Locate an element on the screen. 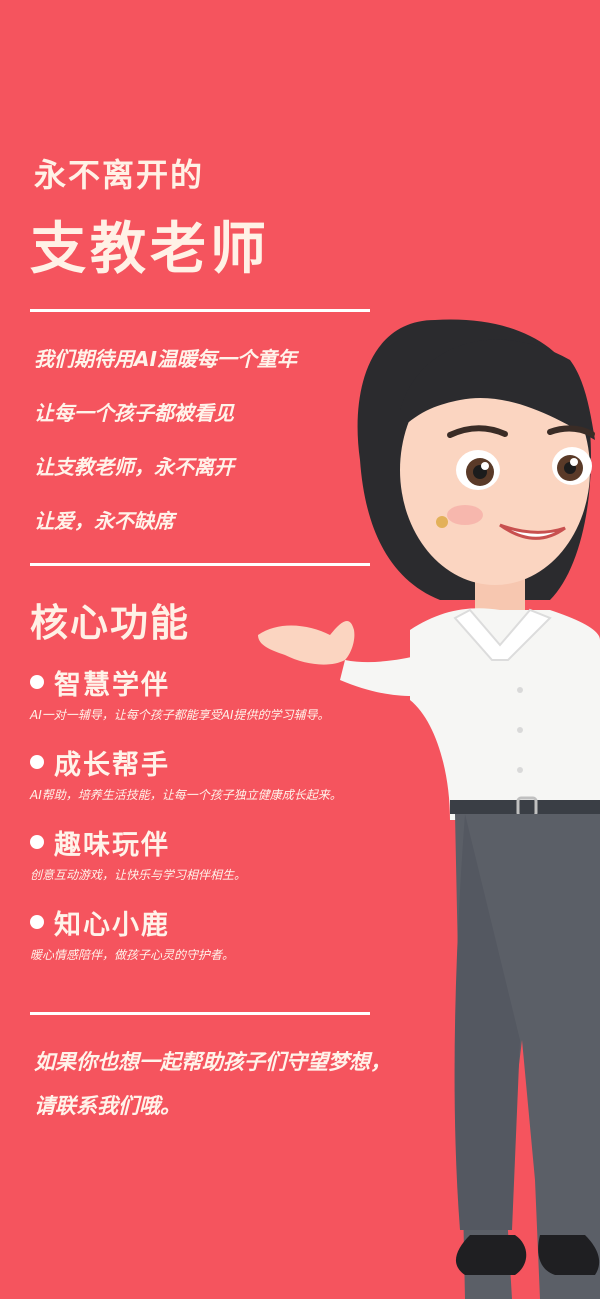 The height and width of the screenshot is (1299, 600). mission-line: 我们期待用AI温暖每一个童年 is located at coordinates (165, 359).